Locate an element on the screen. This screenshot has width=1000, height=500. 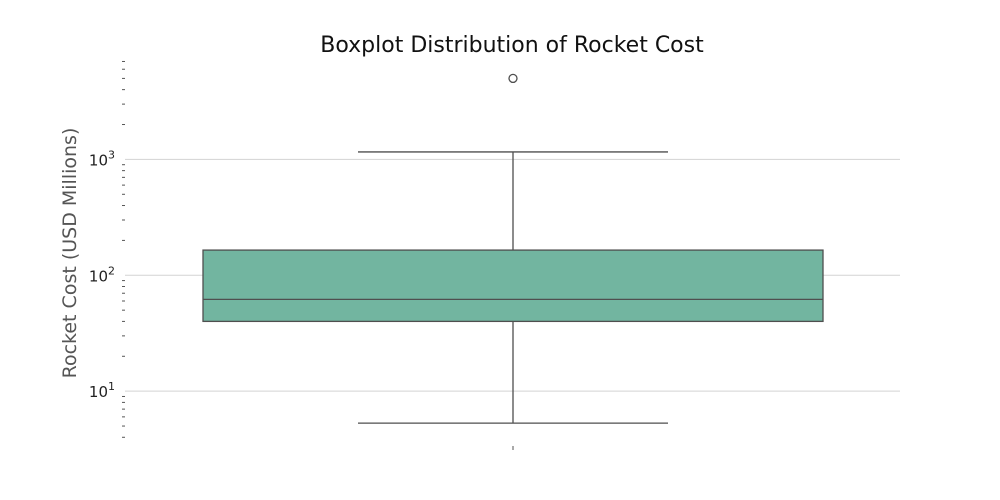
minor-ticks is located at coordinates (123, 249).